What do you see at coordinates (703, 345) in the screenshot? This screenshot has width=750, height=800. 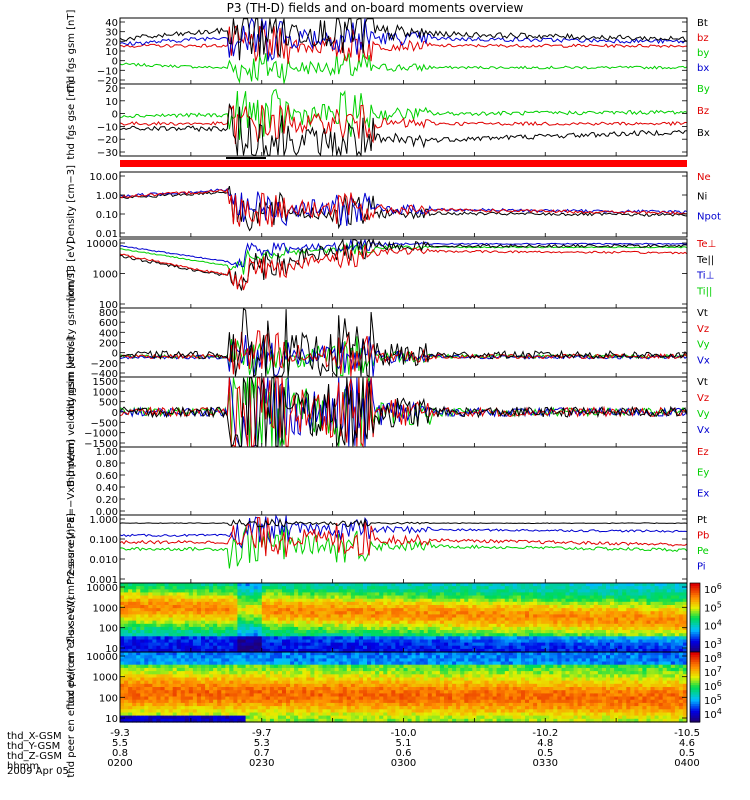 I see `legend-label: Vy` at bounding box center [703, 345].